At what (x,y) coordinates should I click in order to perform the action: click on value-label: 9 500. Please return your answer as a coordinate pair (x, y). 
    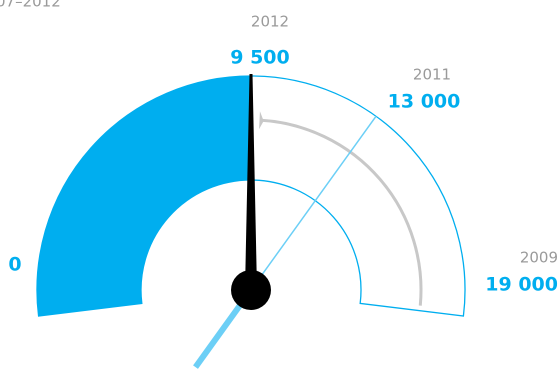
    Looking at the image, I should click on (260, 58).